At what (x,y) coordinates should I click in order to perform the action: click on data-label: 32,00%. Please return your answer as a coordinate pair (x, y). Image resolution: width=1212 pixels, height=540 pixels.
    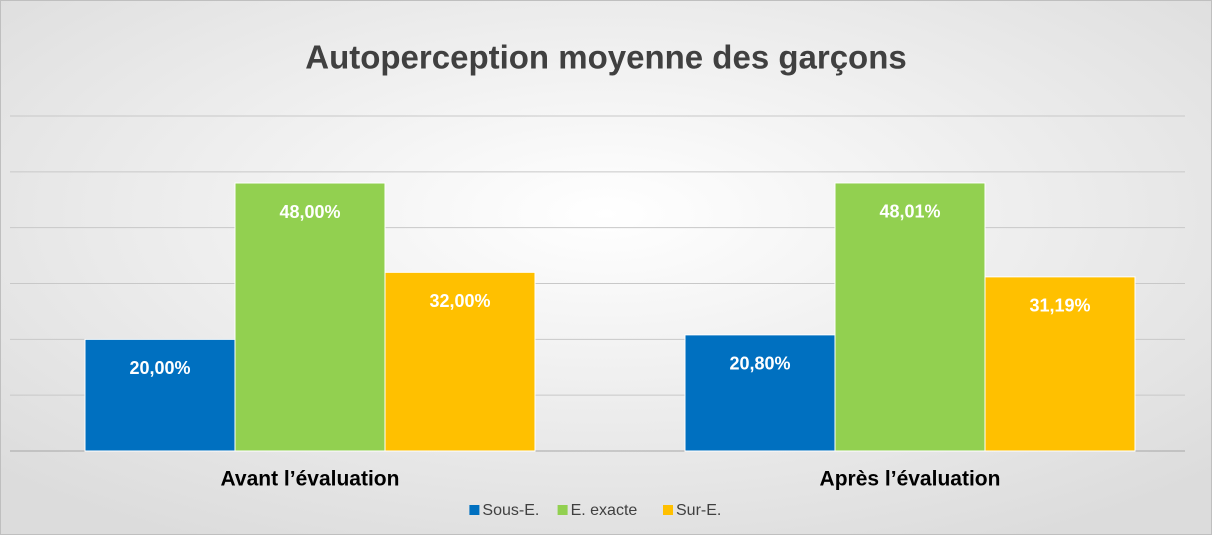
    Looking at the image, I should click on (459, 301).